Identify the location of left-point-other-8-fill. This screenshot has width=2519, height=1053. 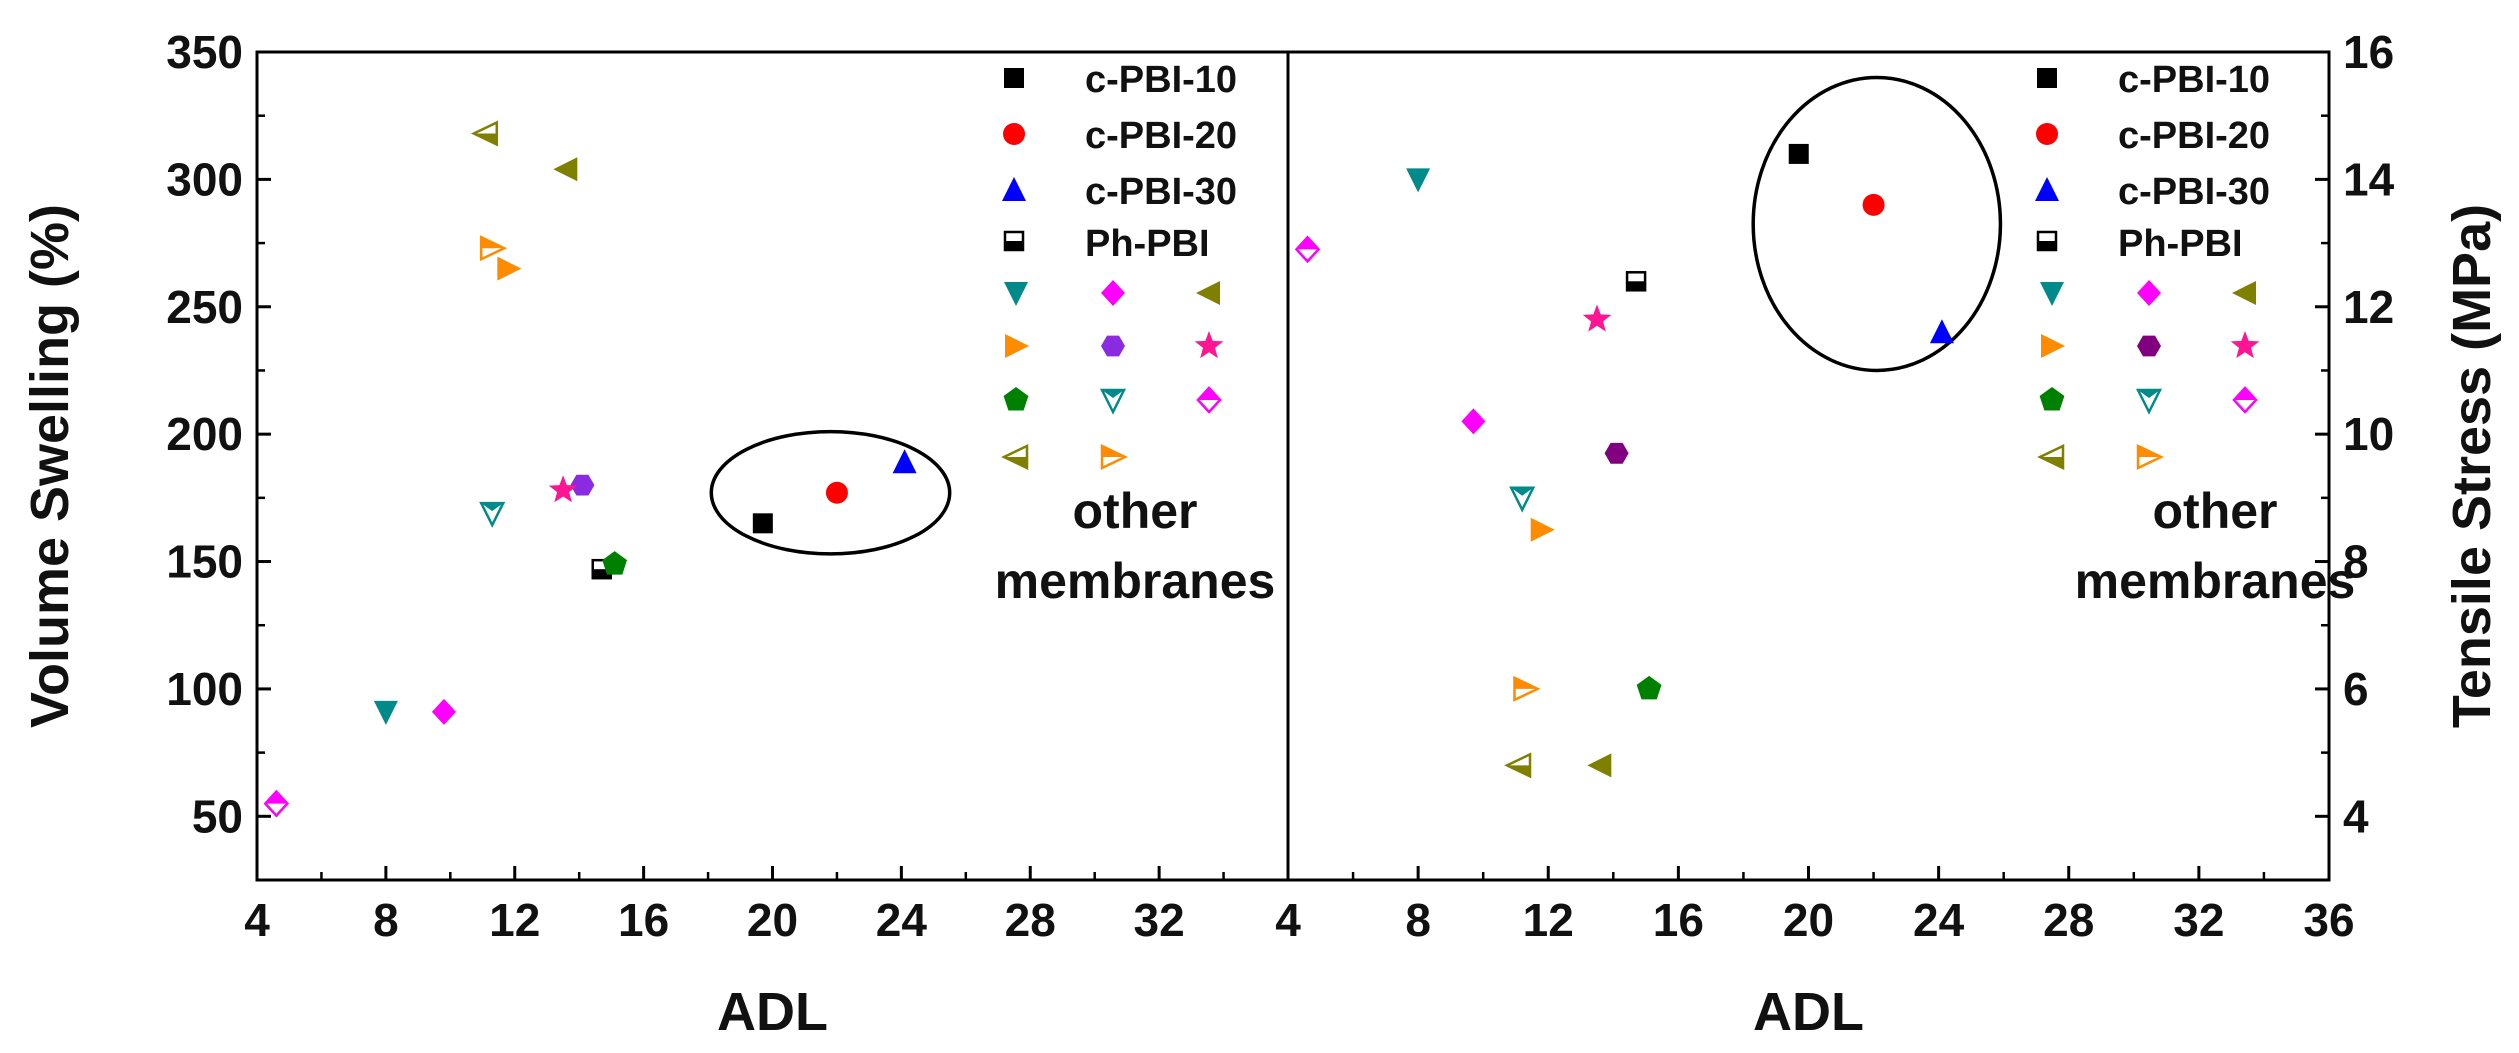
(492, 507).